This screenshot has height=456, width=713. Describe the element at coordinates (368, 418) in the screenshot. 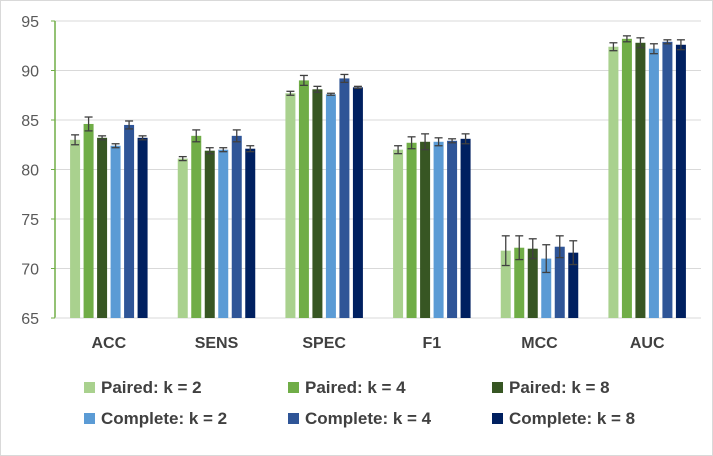

I see `legend-label-5: Complete: k = 4` at that location.